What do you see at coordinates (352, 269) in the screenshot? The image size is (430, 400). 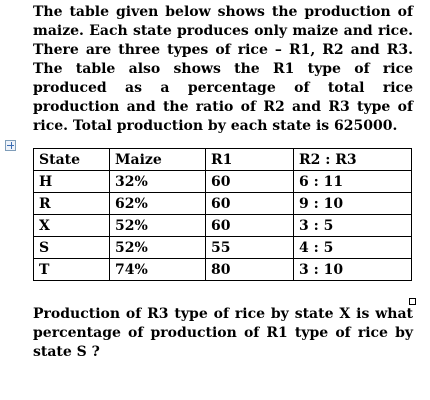 I see `cell-ratio: 3 : 10` at bounding box center [352, 269].